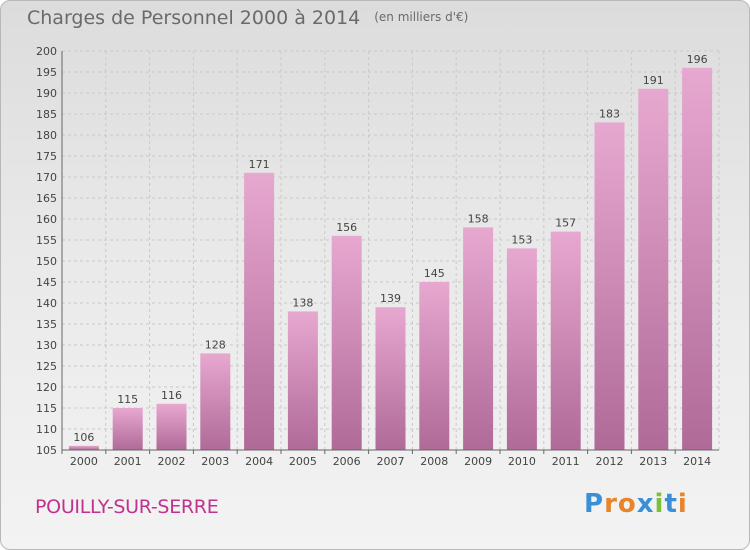 Image resolution: width=750 pixels, height=550 pixels. I want to click on value-label-2003: 128, so click(215, 344).